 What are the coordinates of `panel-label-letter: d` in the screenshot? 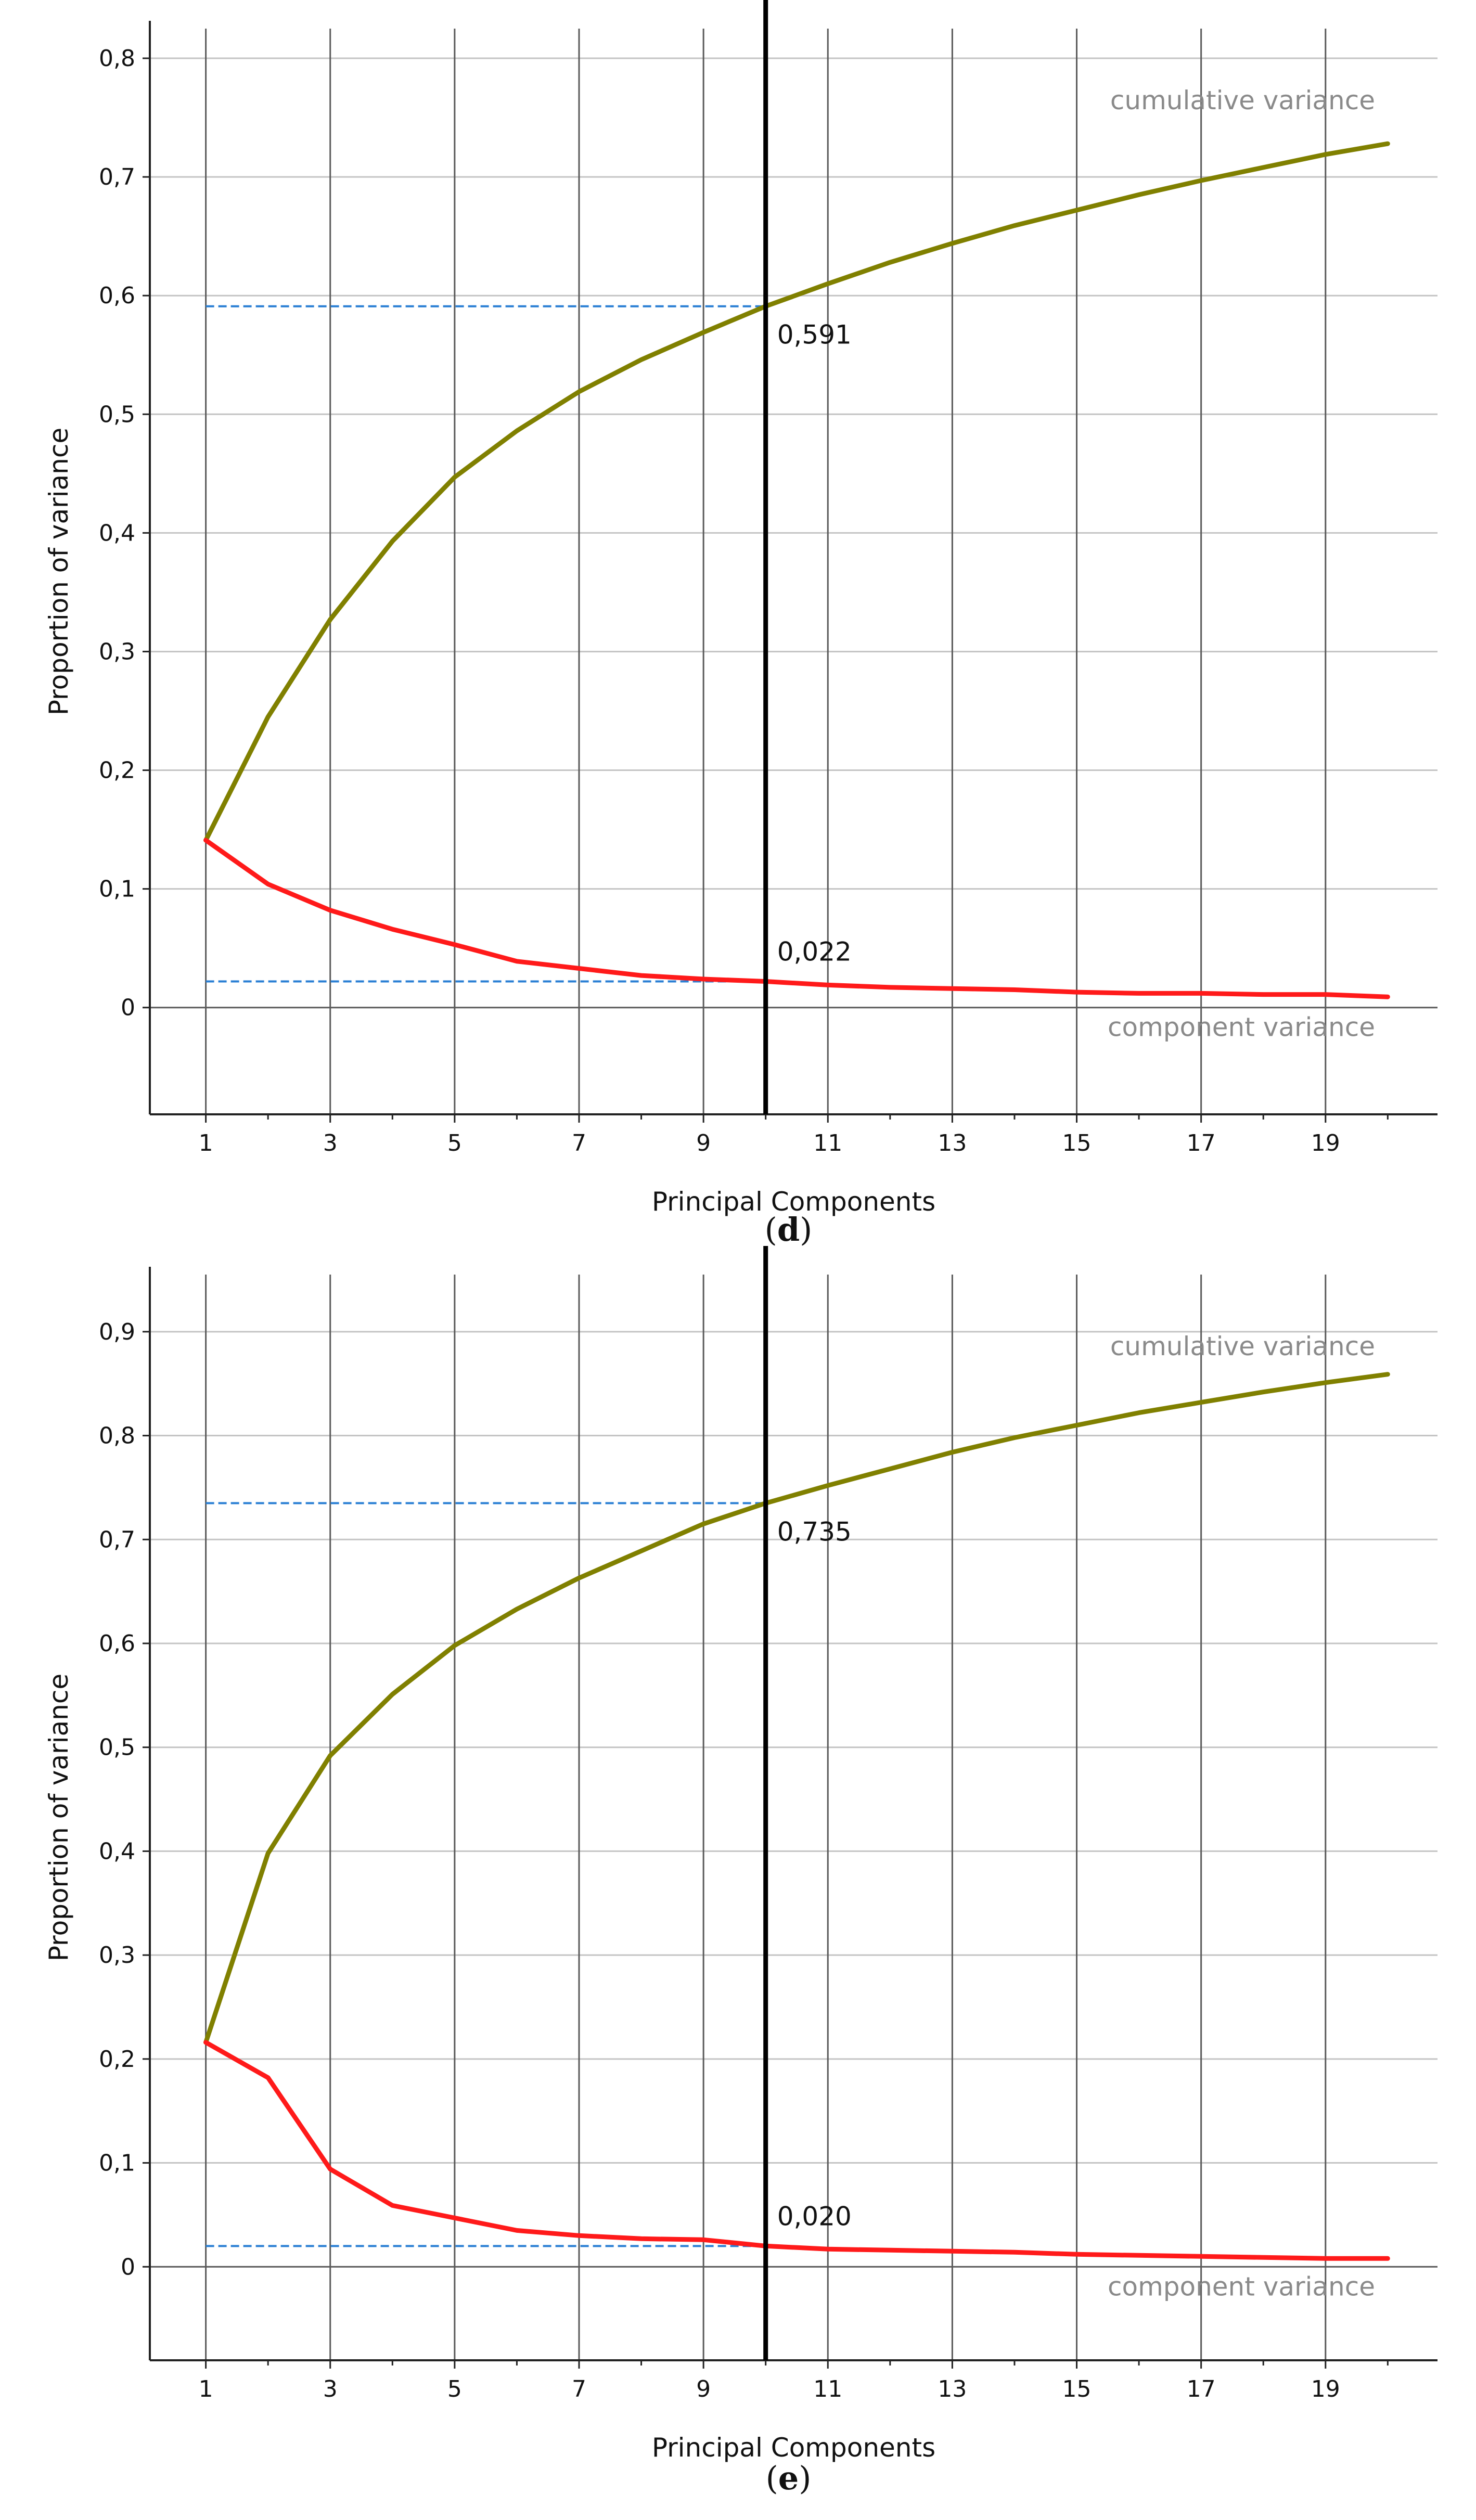 It's located at (788, 1230).